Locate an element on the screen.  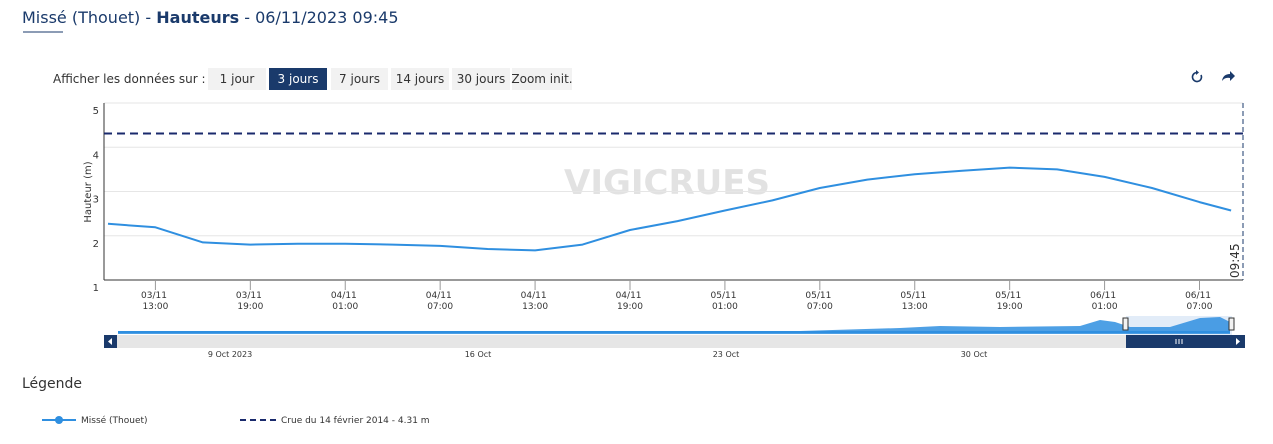
y-axis-title: Hauteur (m) is located at coordinates (88, 191).